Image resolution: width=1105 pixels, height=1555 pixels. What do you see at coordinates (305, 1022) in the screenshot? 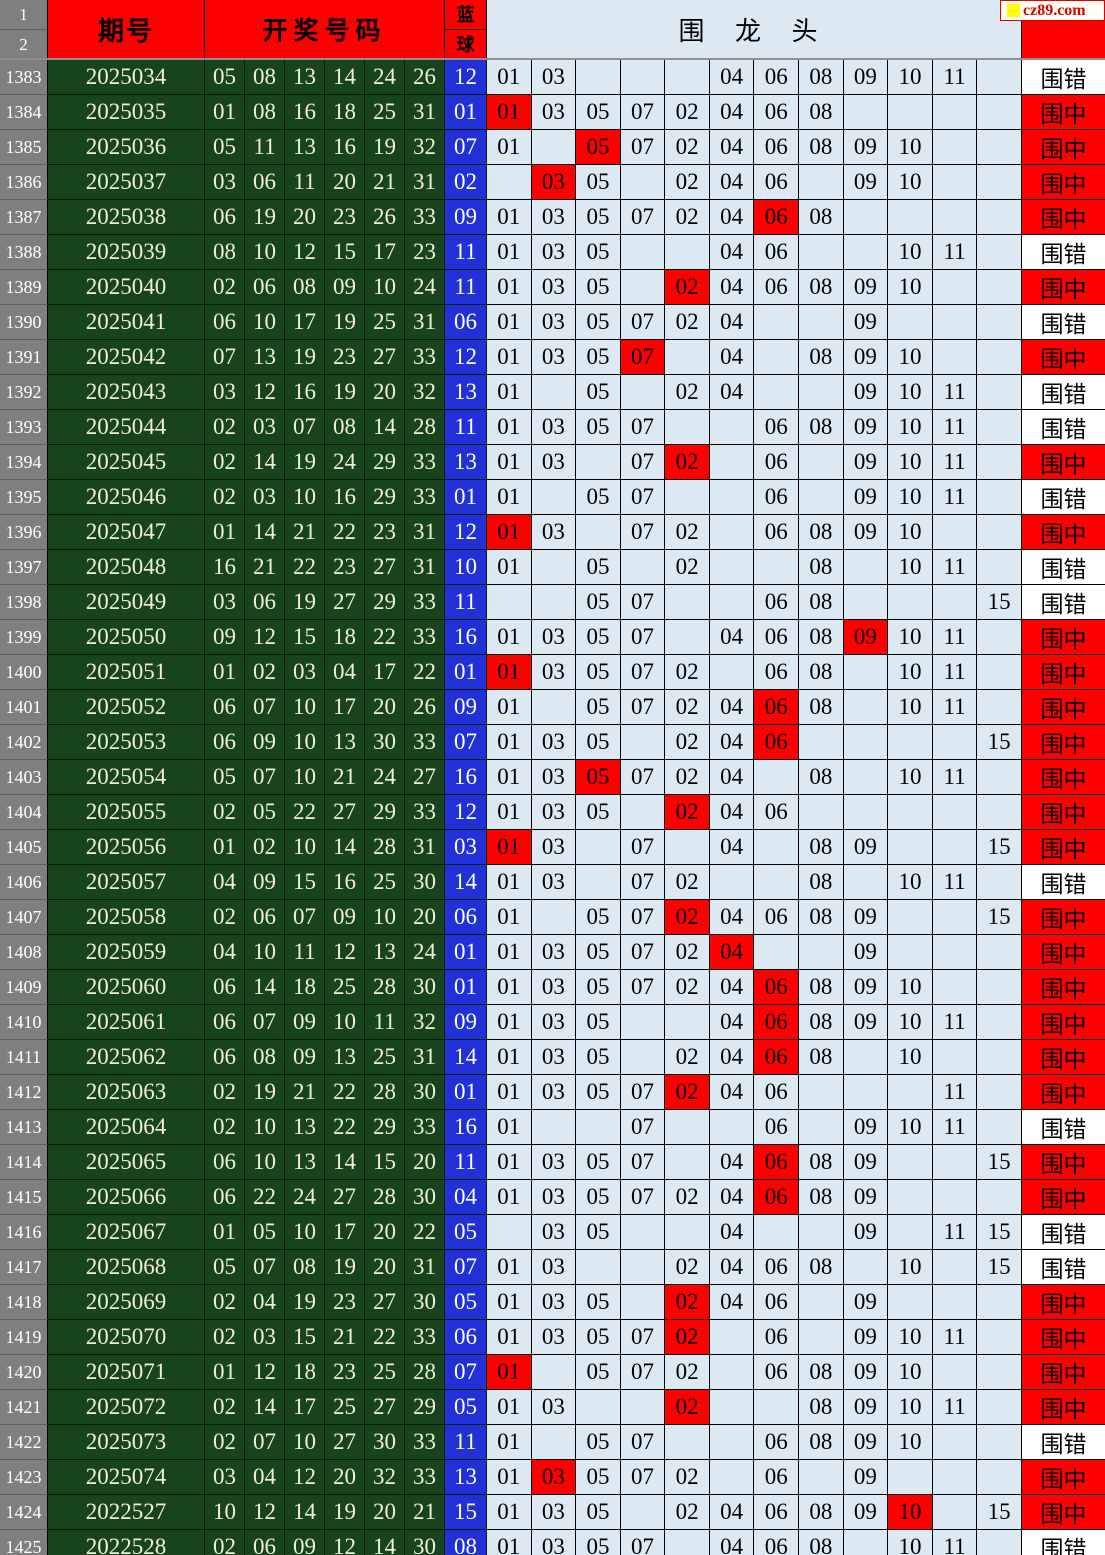
I see `red-ball-cell: 09` at bounding box center [305, 1022].